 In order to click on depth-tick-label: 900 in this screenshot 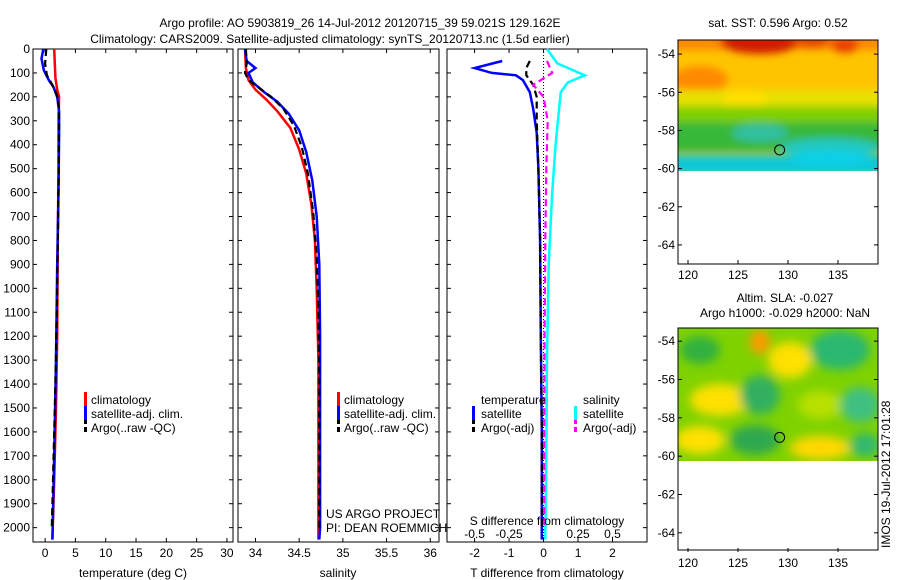, I will do `click(20, 264)`.